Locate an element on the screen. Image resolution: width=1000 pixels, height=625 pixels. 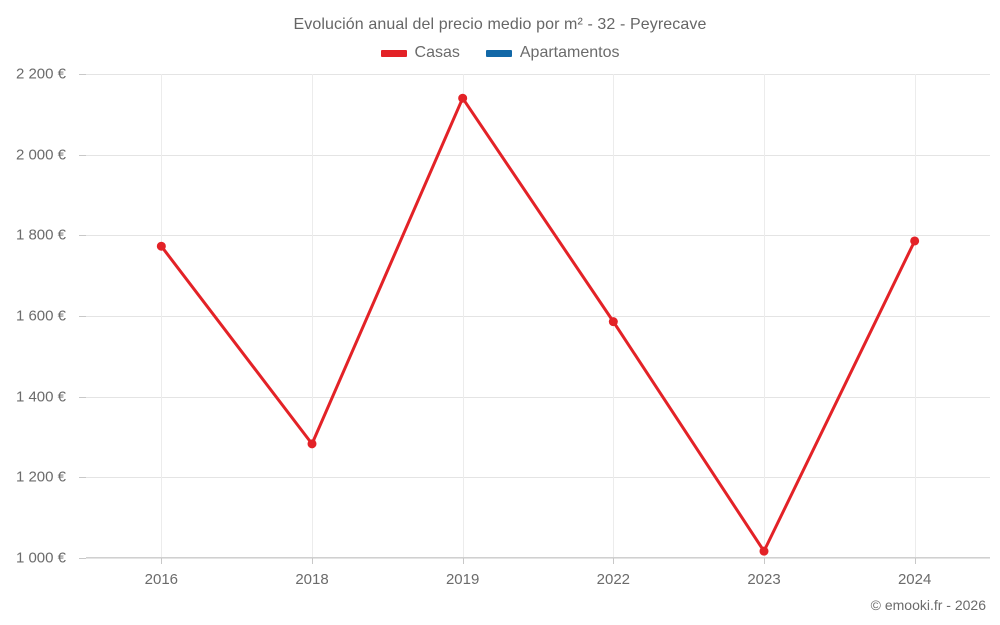
legend-label-apartamentos: Apartamentos is located at coordinates (569, 52).